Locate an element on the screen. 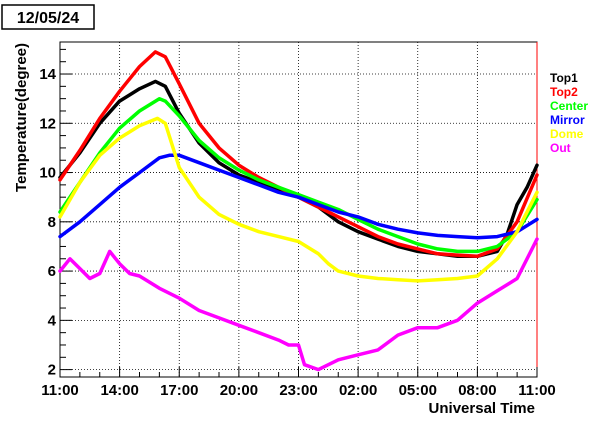 The width and height of the screenshot is (596, 422). y-tick-label: 2 is located at coordinates (52, 370).